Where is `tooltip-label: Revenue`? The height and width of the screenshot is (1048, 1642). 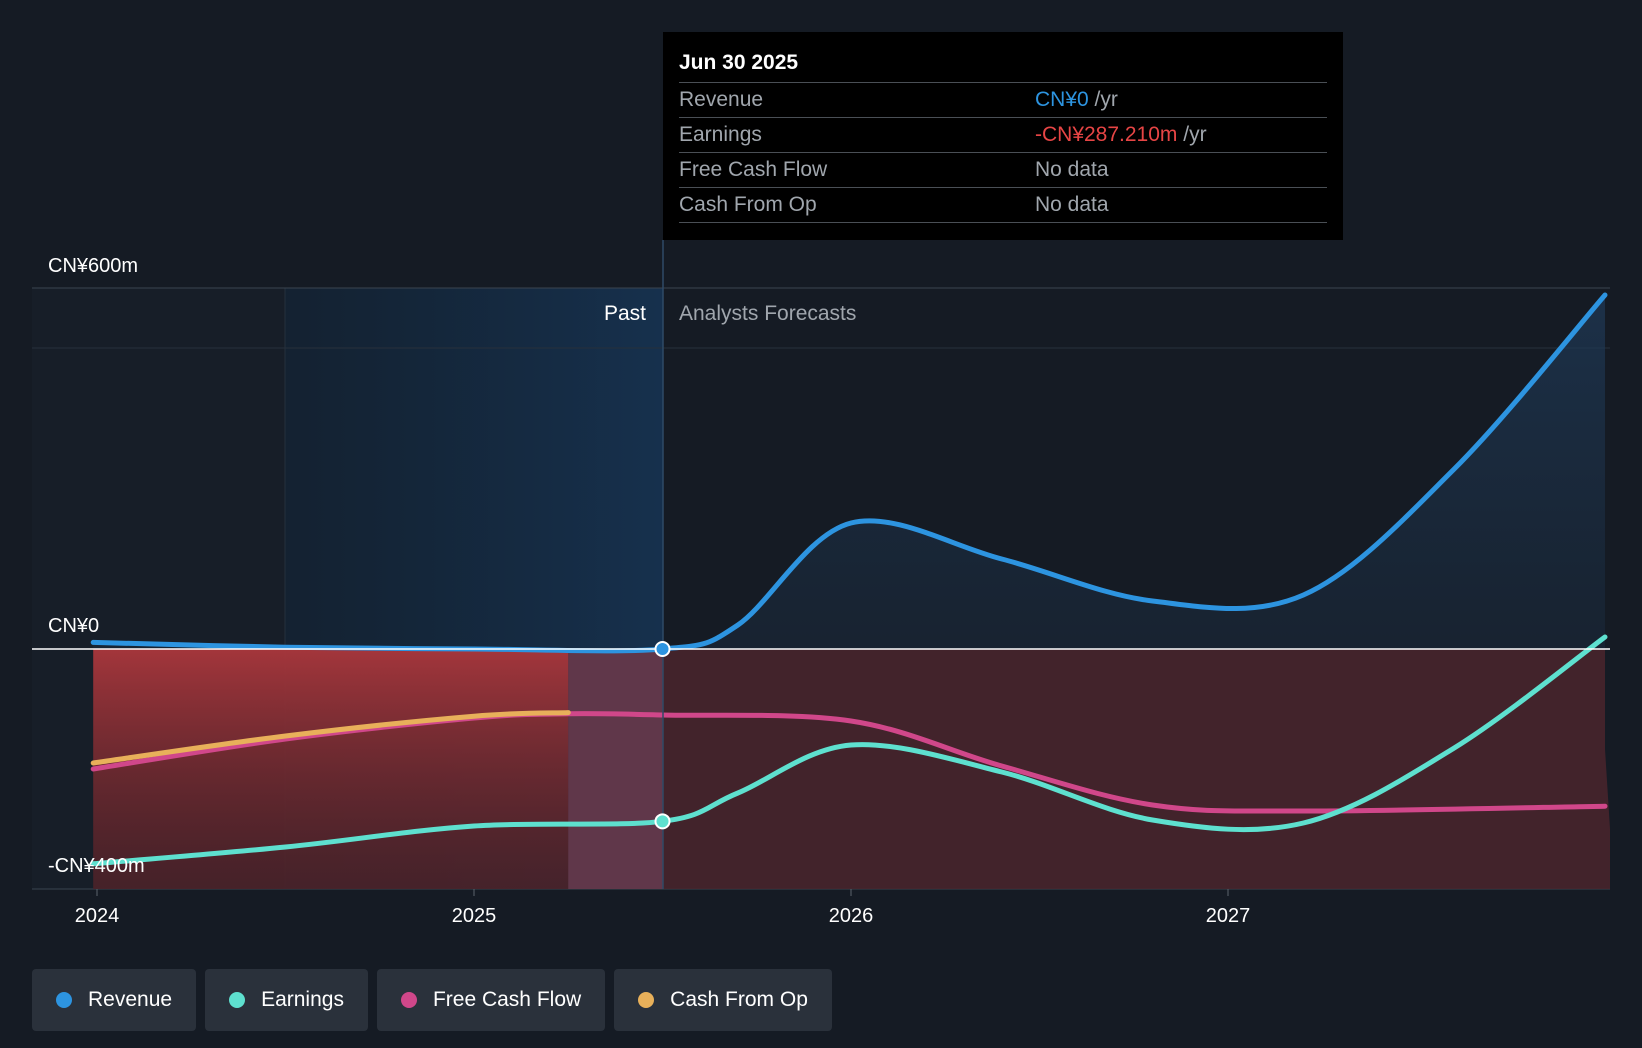
tooltip-label: Revenue is located at coordinates (721, 99).